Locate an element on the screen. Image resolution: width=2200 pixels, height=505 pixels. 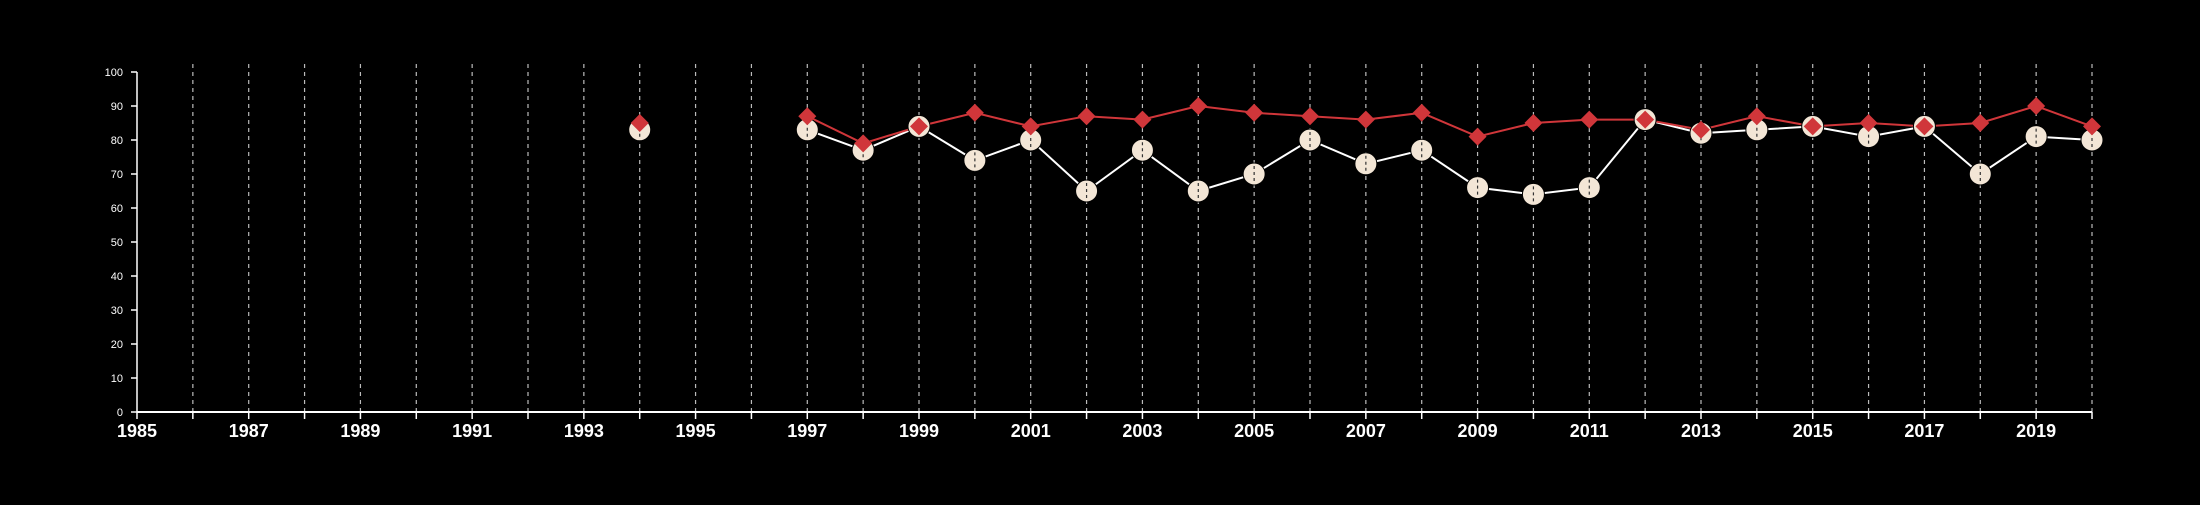
x-tick-label: 2011 is located at coordinates (1589, 431).